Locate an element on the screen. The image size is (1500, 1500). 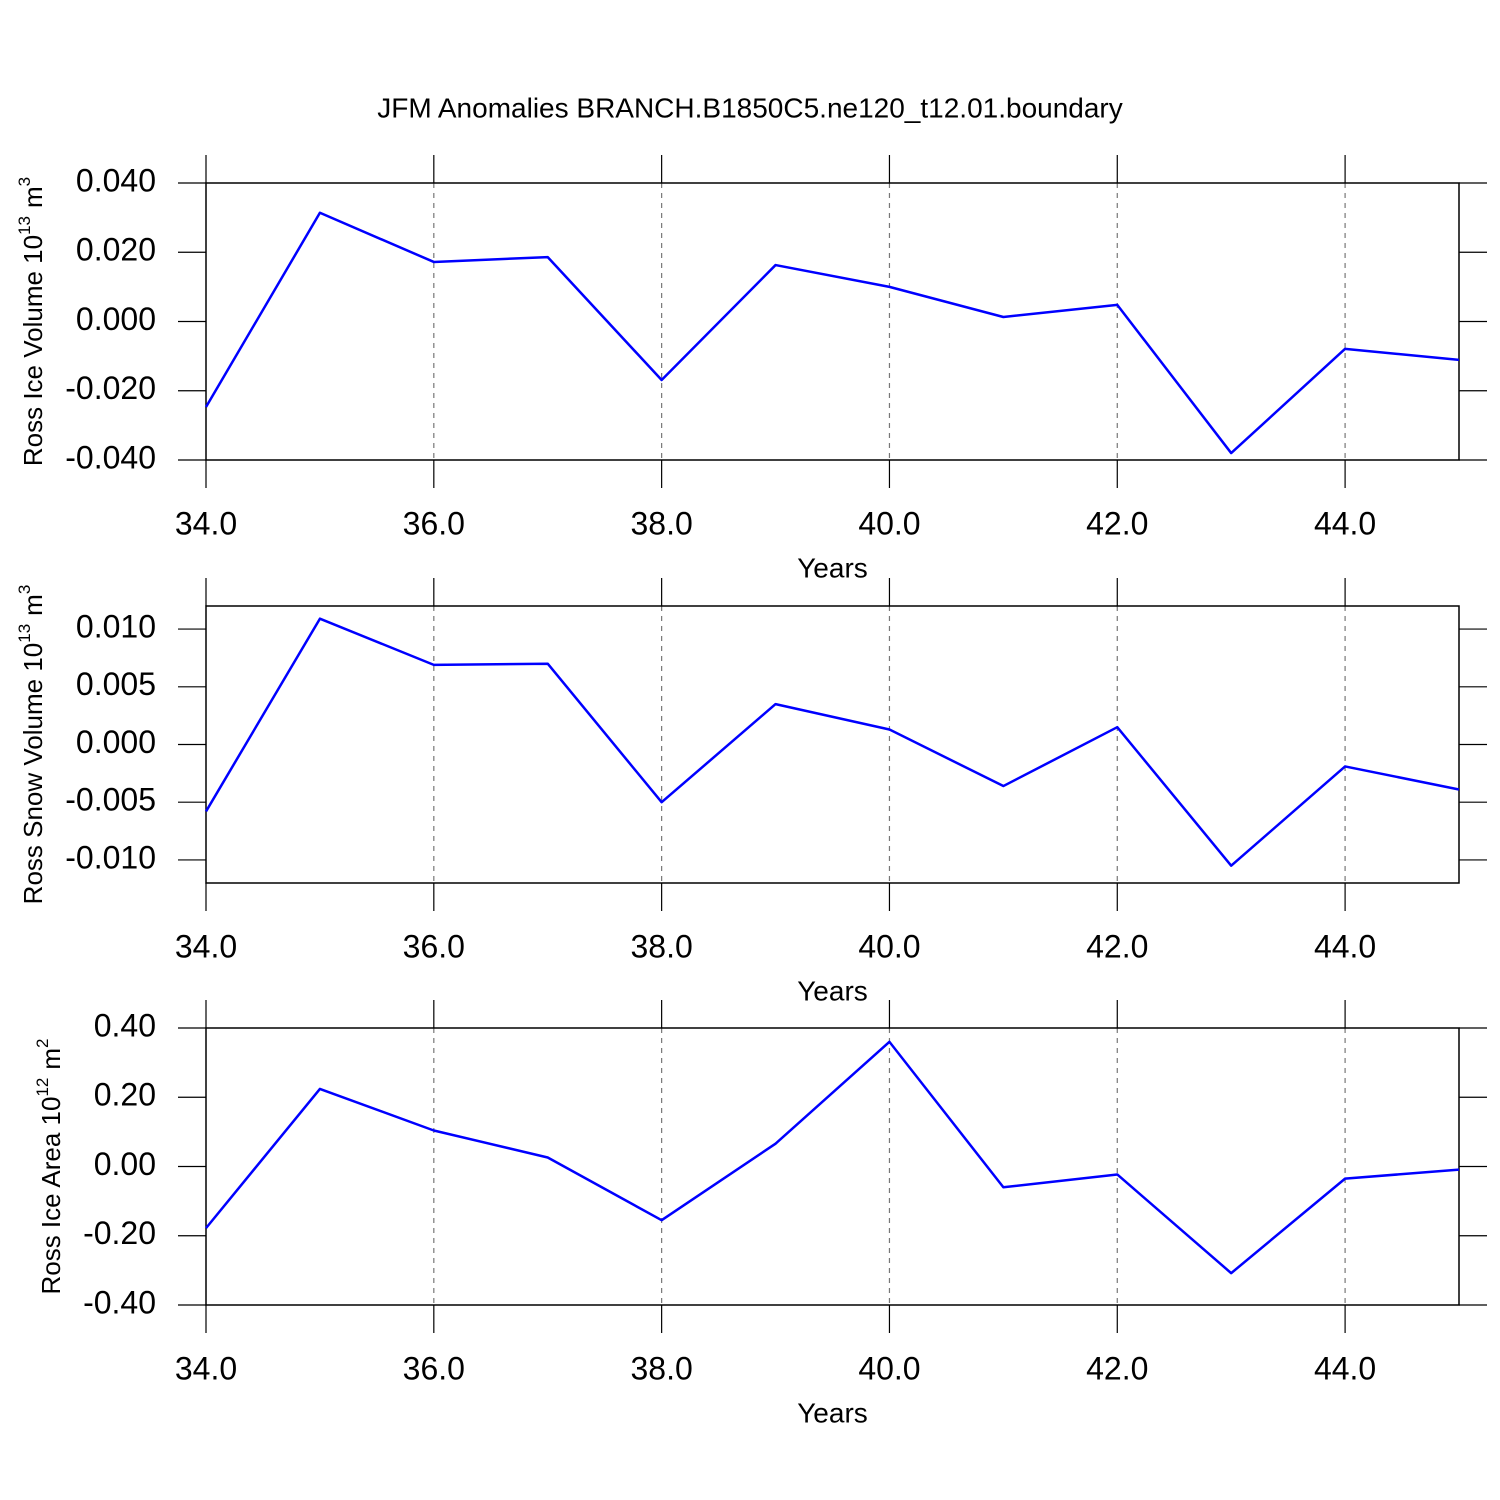
y-axis-label-part: Ross Snow Volume 10 is located at coordinates (33, 774).